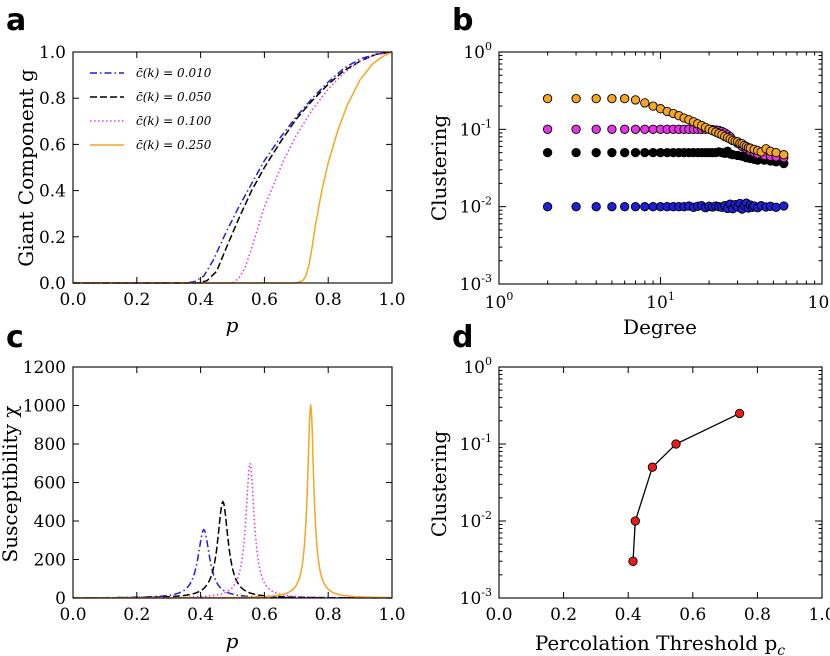 This screenshot has width=830, height=656. I want to click on panel-b-xtick-label: 10⁰, so click(499, 301).